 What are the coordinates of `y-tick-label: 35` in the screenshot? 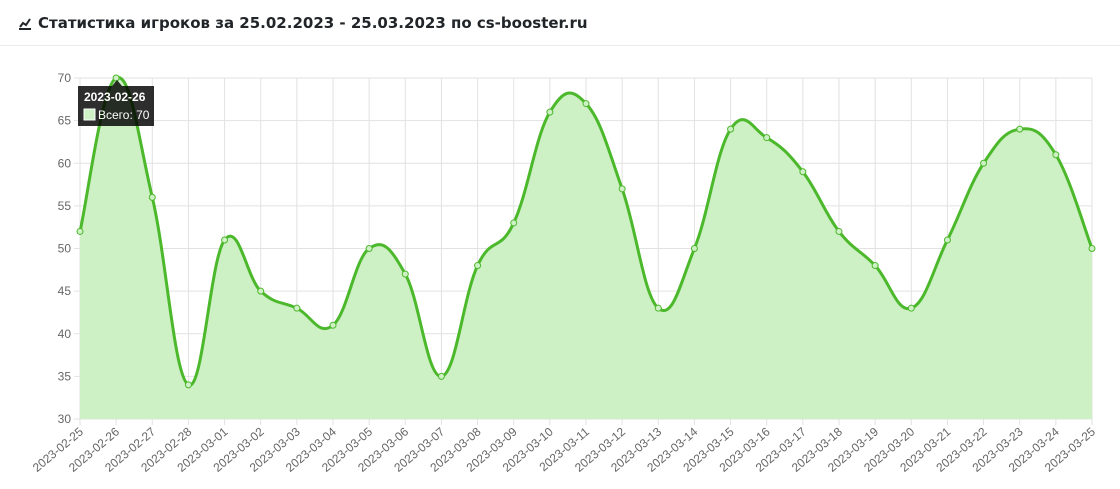 It's located at (65, 376).